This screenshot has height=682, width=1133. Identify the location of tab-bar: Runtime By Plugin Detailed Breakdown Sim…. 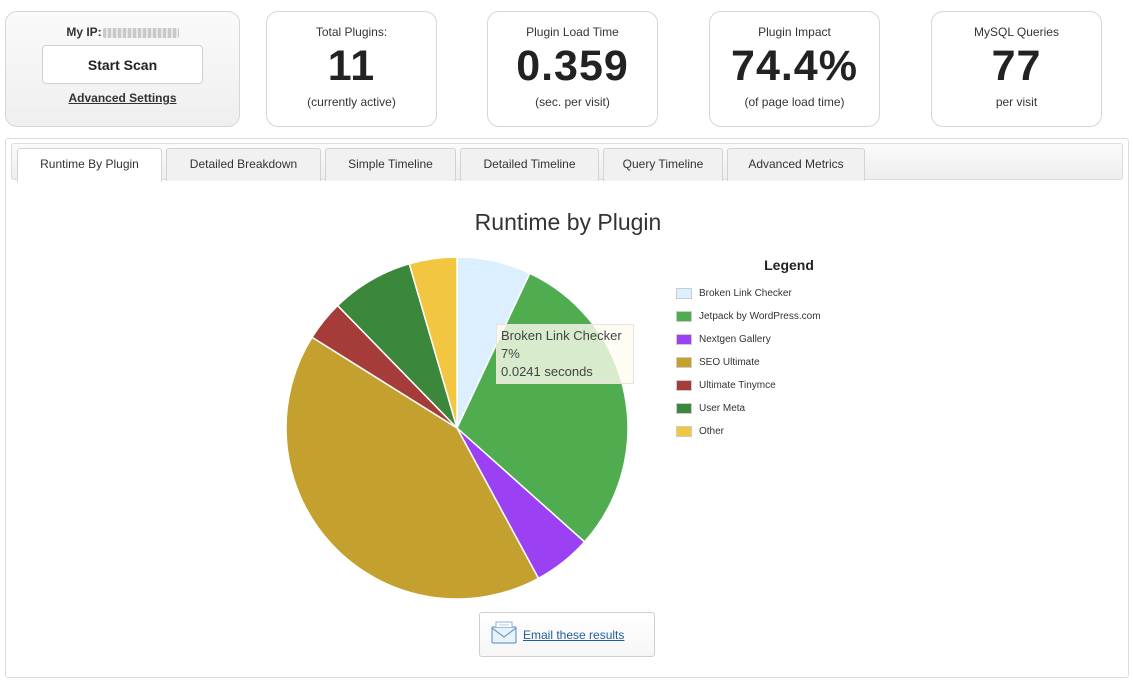
(567, 162).